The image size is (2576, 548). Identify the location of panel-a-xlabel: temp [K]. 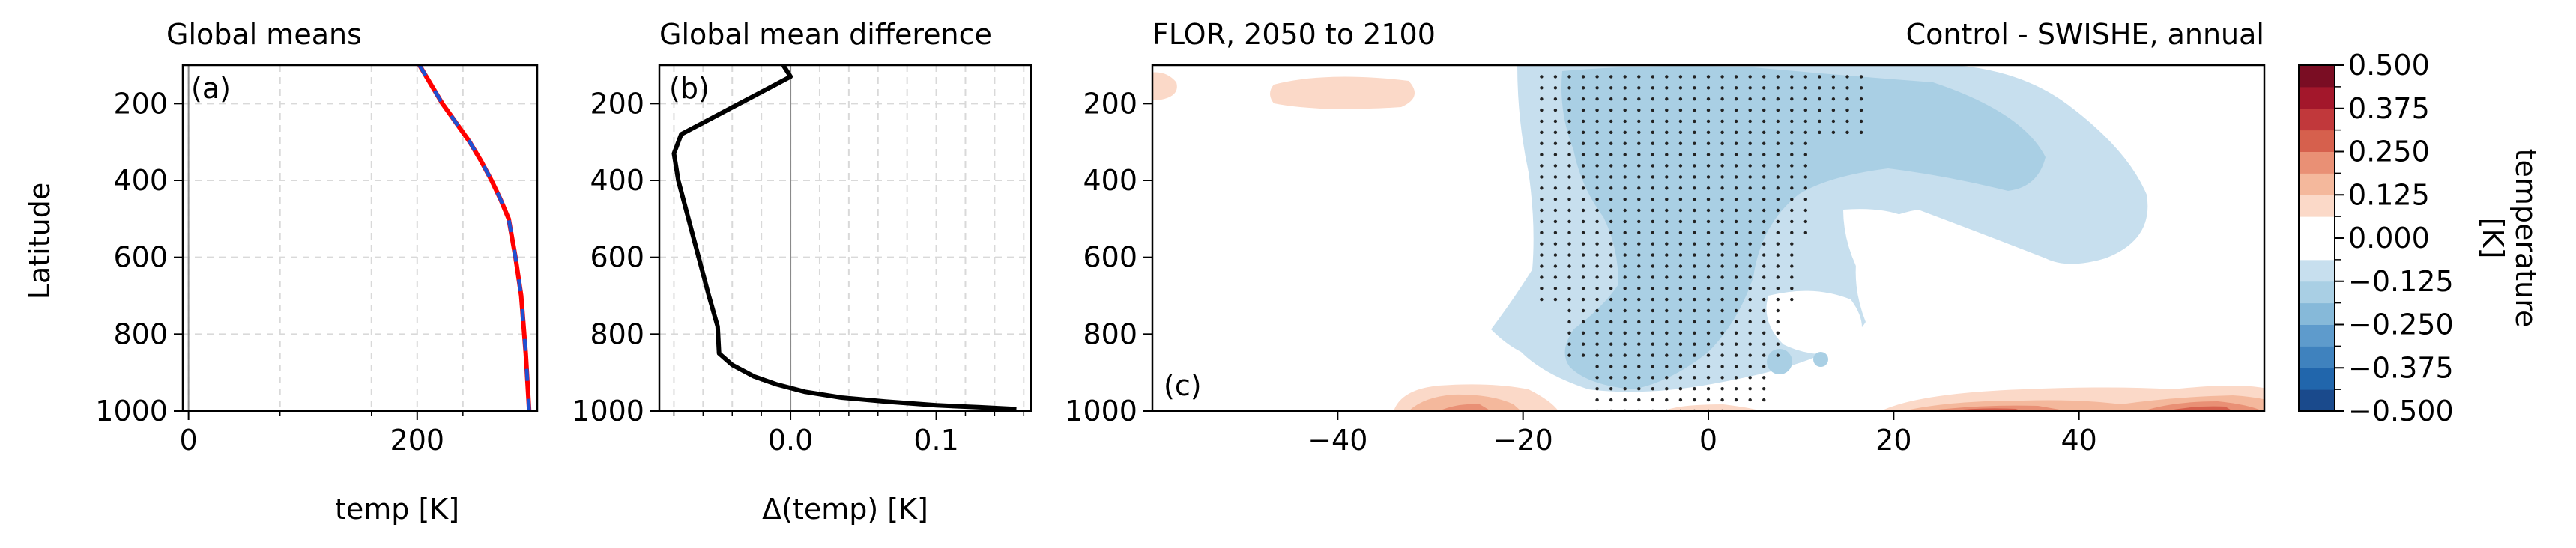
(397, 510).